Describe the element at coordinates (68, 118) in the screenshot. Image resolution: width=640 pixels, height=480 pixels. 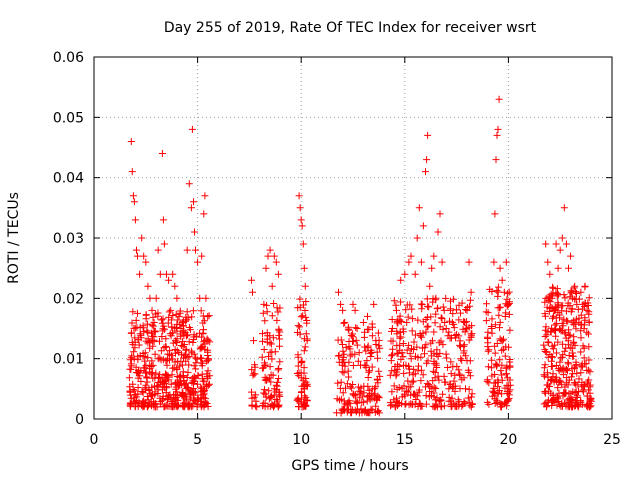
I see `y-tick-label: 0.05` at that location.